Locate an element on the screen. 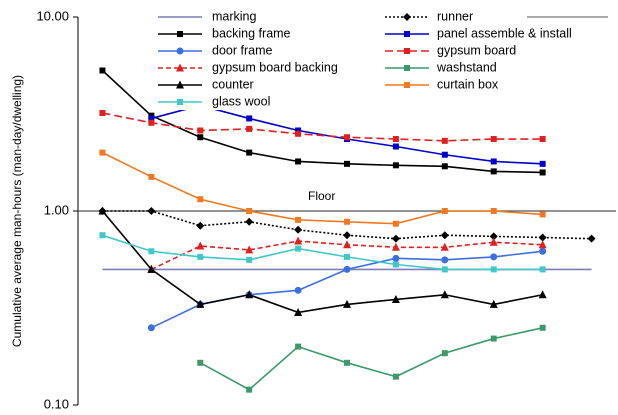 This screenshot has width=618, height=415. legend-label: door frame is located at coordinates (242, 50).